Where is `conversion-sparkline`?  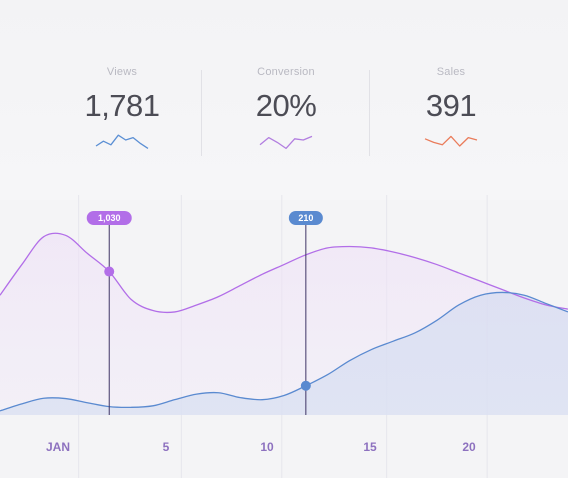 conversion-sparkline is located at coordinates (286, 142).